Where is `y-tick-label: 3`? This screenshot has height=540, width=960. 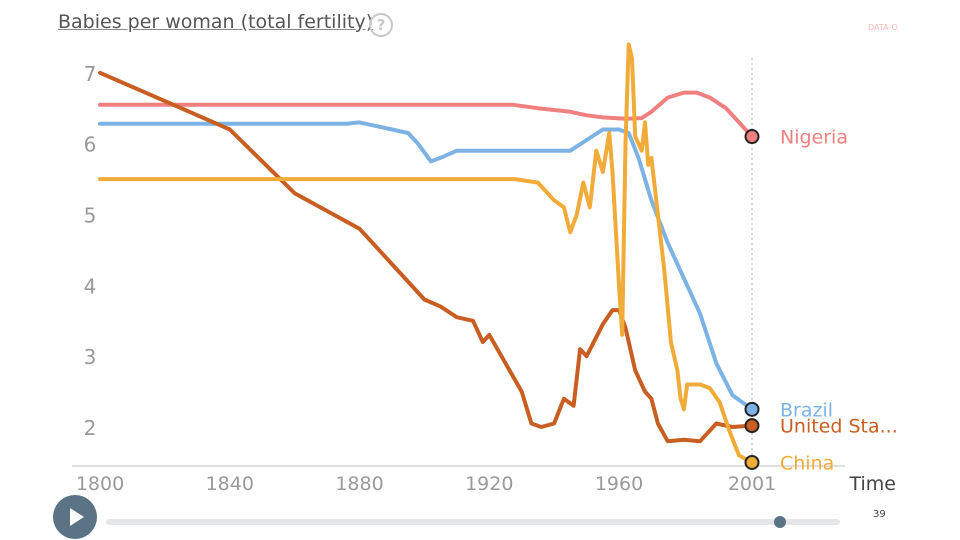
y-tick-label: 3 is located at coordinates (90, 357).